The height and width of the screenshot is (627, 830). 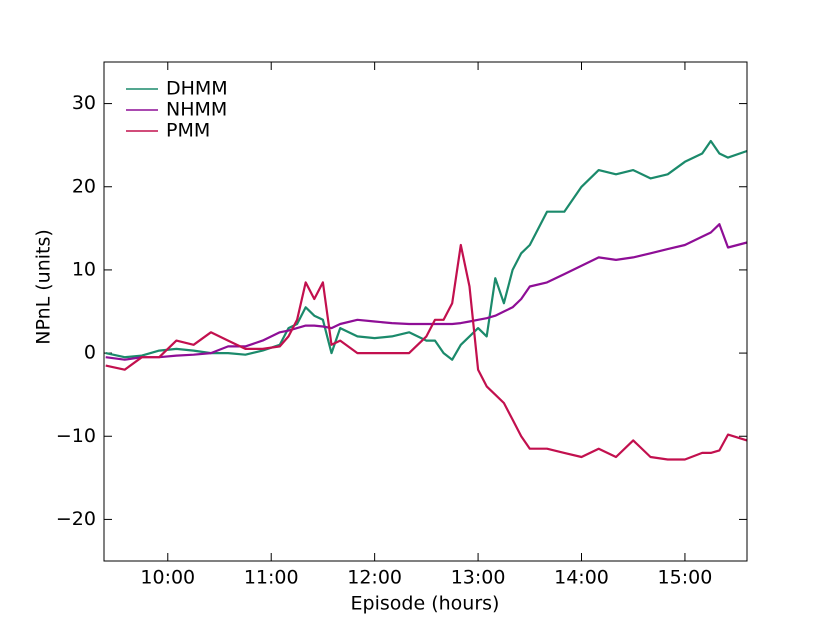 I want to click on y-tick-label: −20, so click(x=76, y=519).